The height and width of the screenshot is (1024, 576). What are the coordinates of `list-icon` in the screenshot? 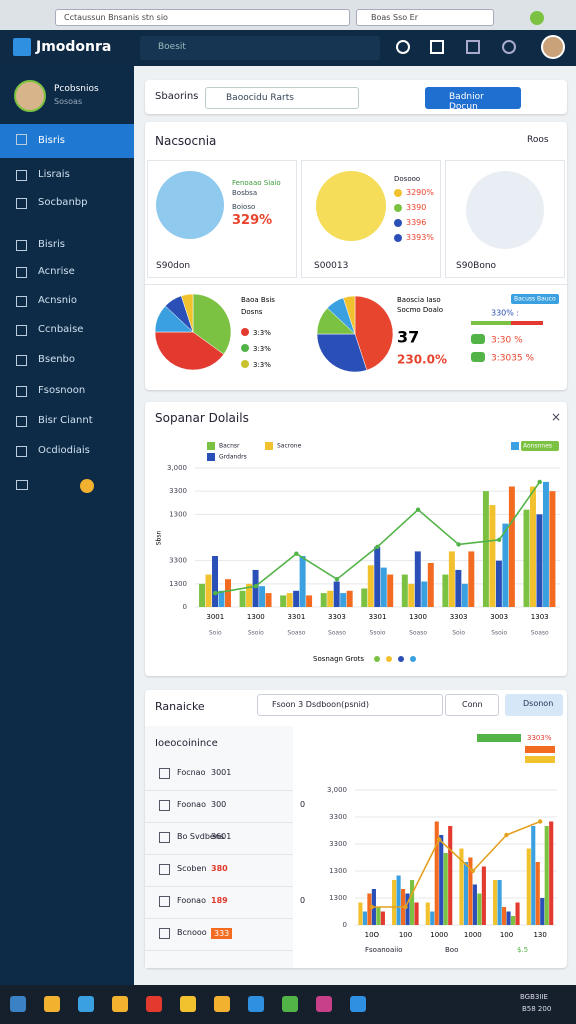 It's located at (164, 869).